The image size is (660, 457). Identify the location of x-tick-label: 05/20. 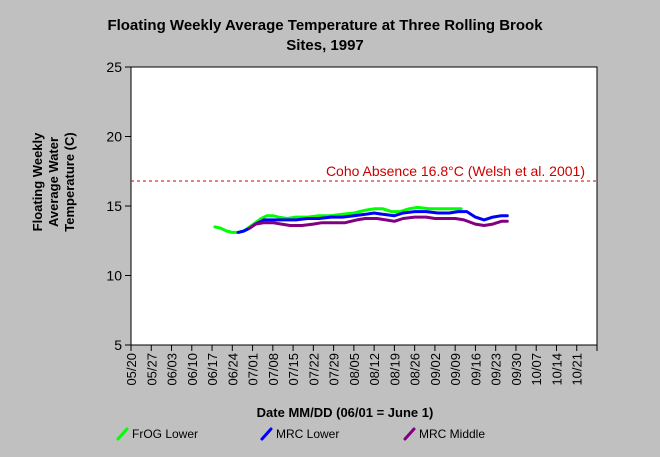
(131, 369).